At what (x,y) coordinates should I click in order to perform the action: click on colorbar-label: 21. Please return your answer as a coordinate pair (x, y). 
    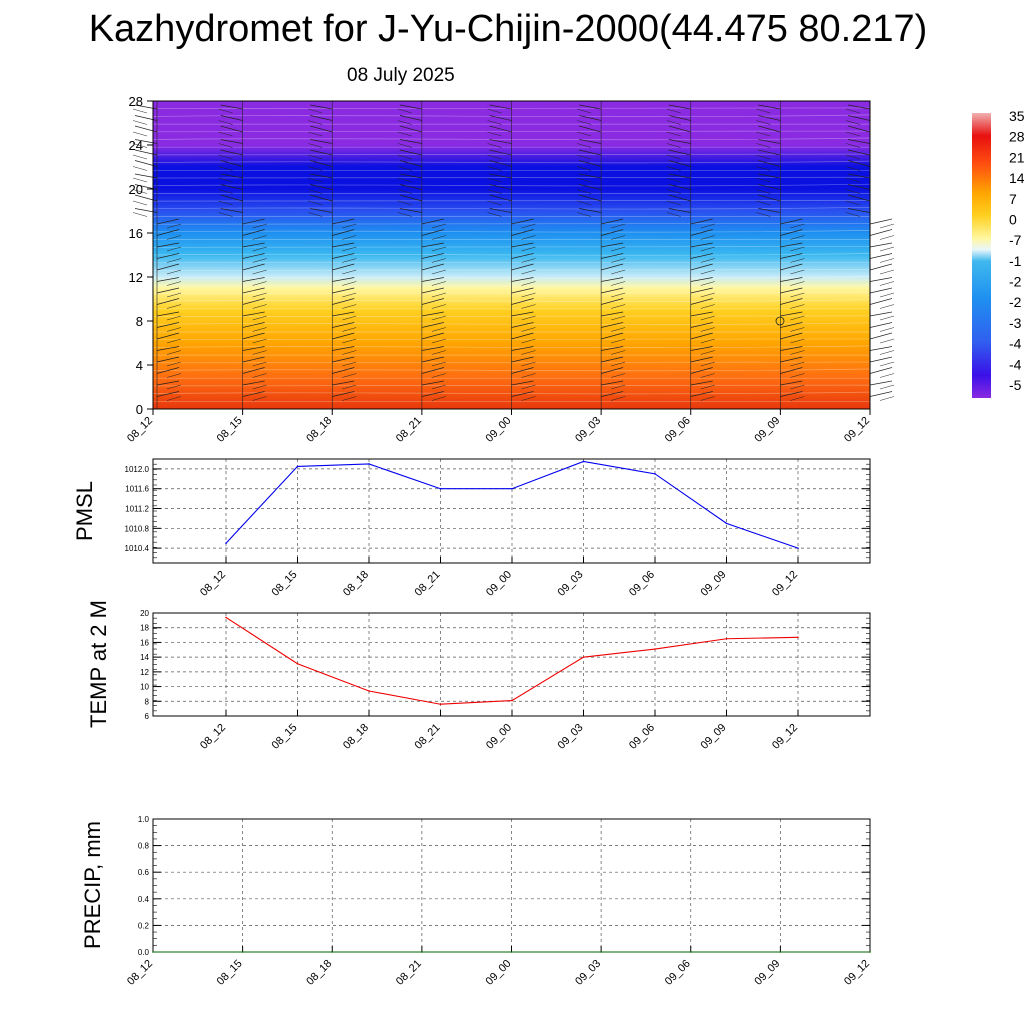
    Looking at the image, I should click on (1016, 157).